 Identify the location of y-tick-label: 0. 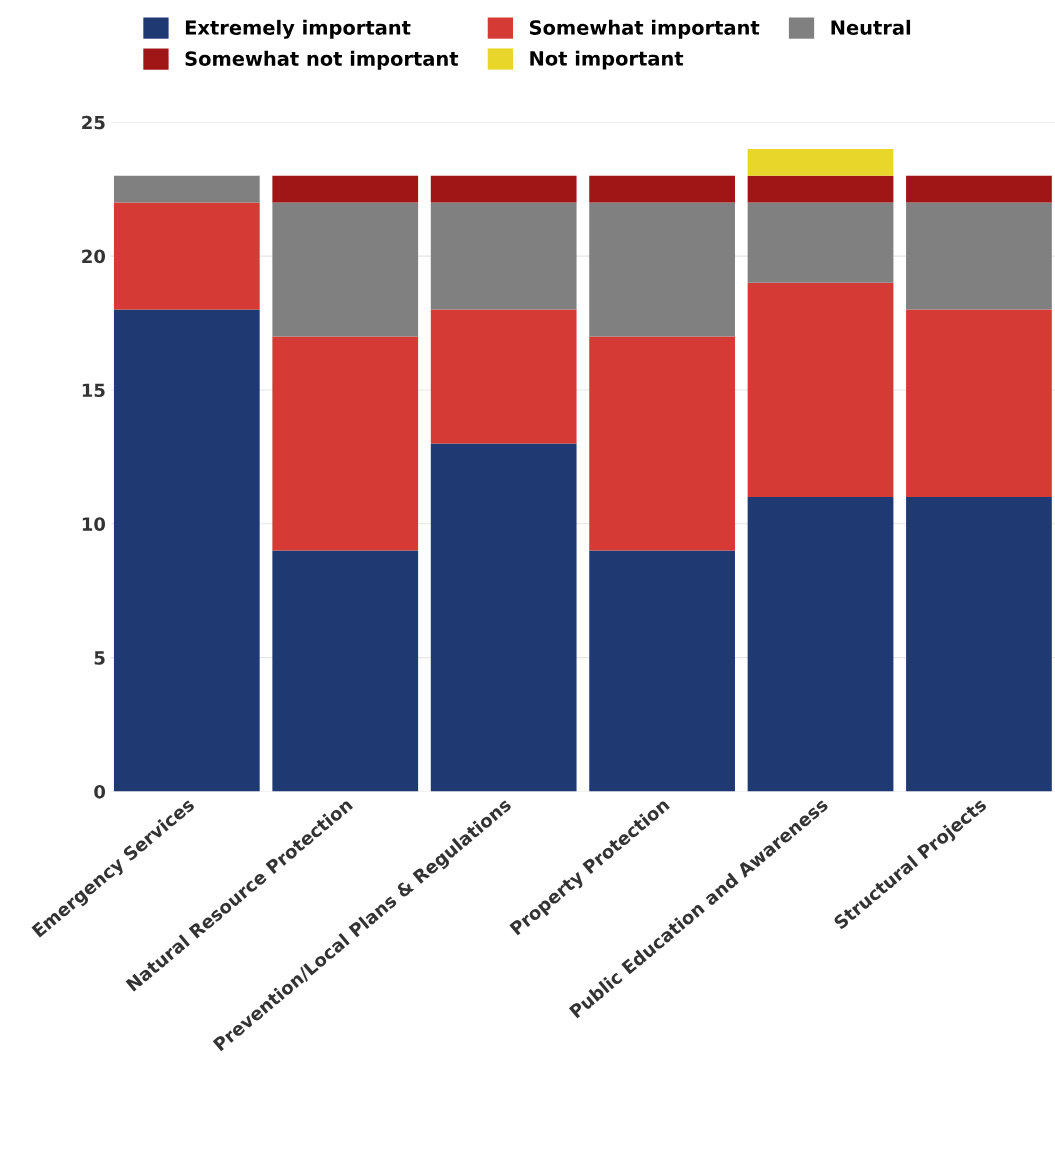
(100, 791).